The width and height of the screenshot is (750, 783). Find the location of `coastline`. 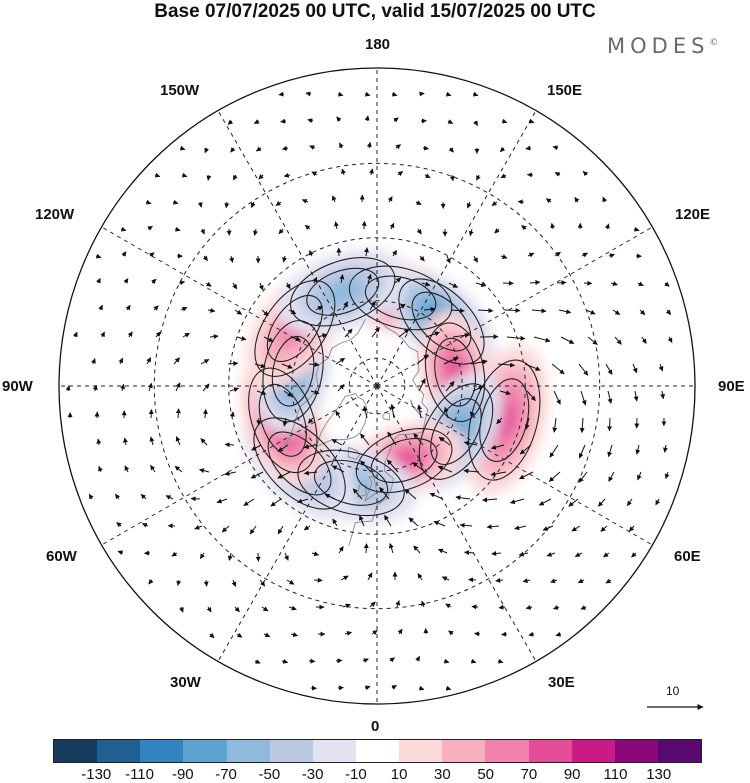

coastline is located at coordinates (354, 453).